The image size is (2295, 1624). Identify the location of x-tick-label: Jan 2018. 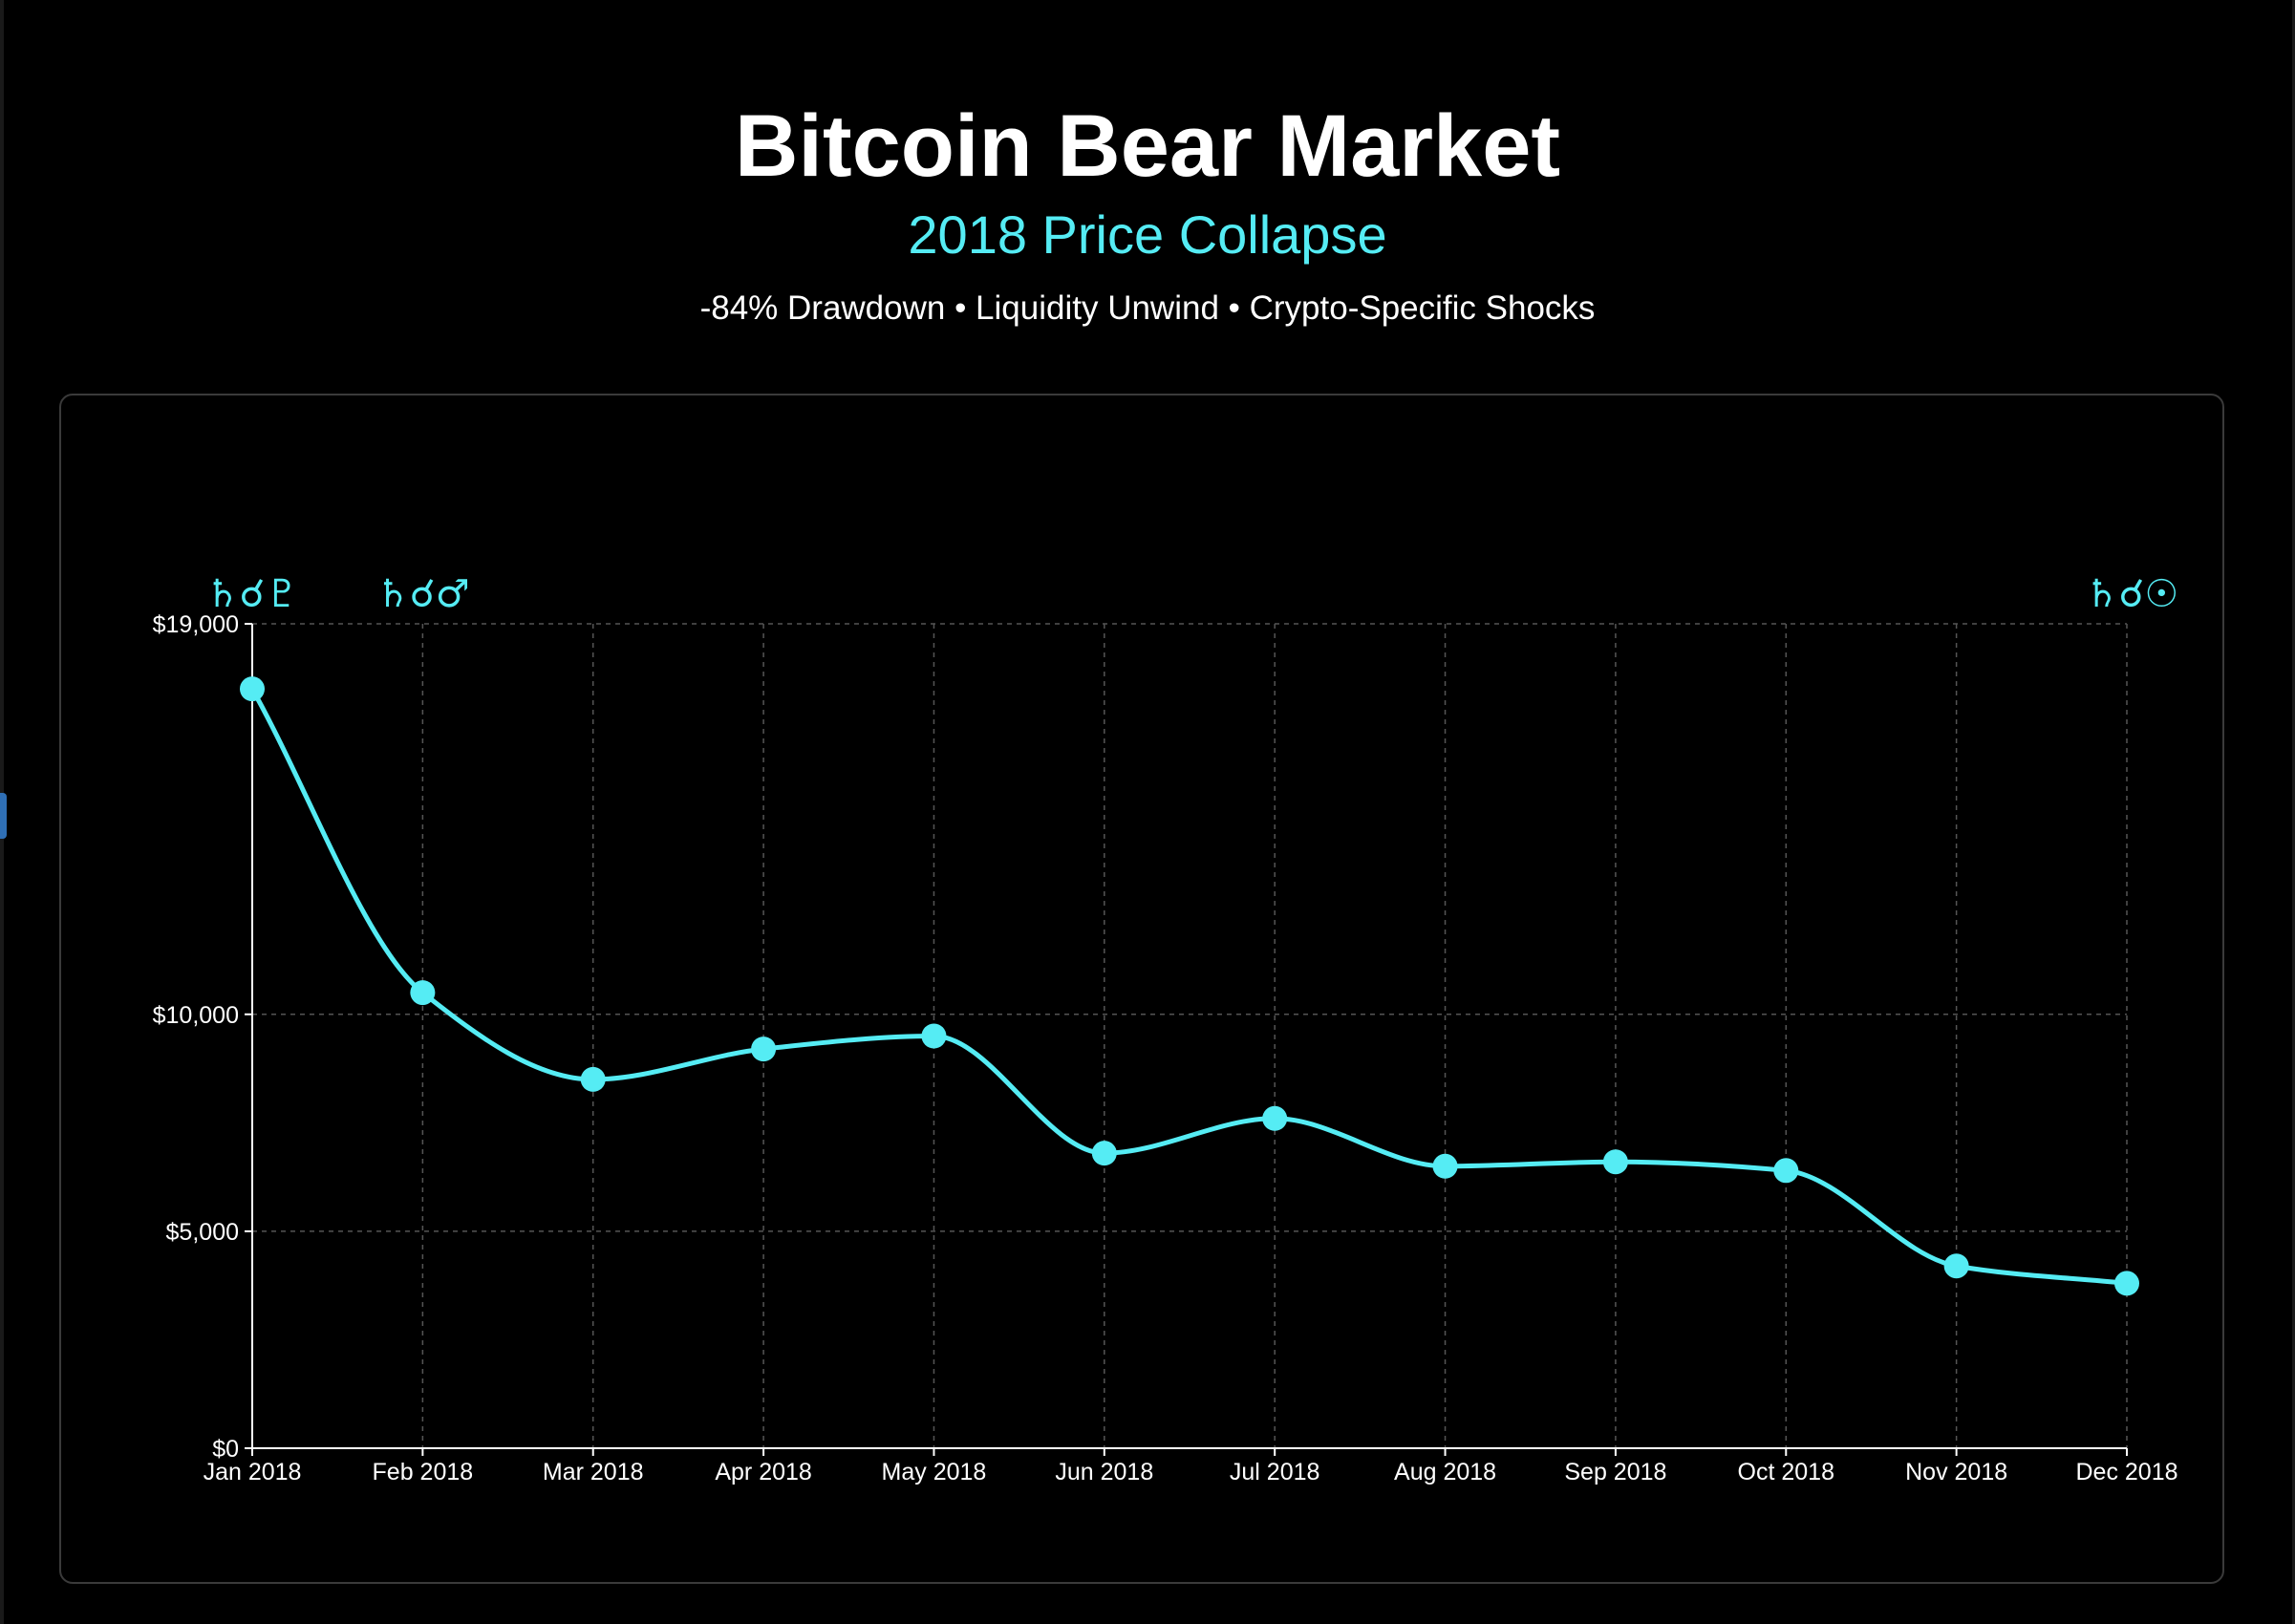
(253, 1472).